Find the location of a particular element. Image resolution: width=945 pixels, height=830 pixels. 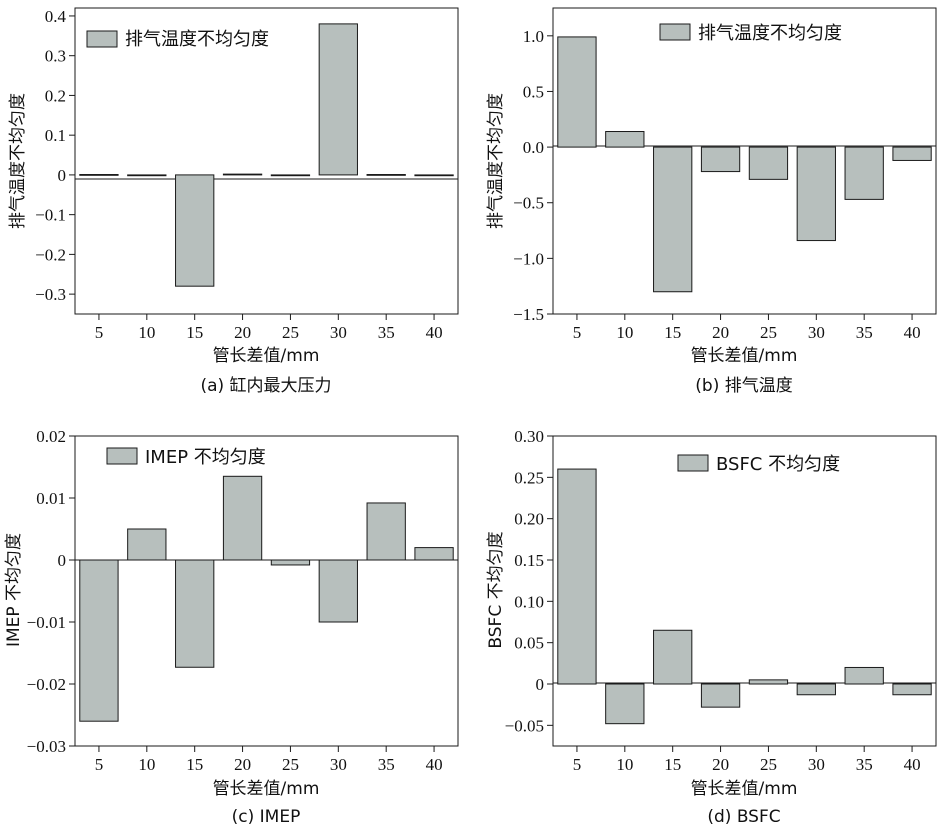

y-axis-ticks: 1.0 0.5 0.0 −0.5 −1.0 −1.5 is located at coordinates (533, 175).